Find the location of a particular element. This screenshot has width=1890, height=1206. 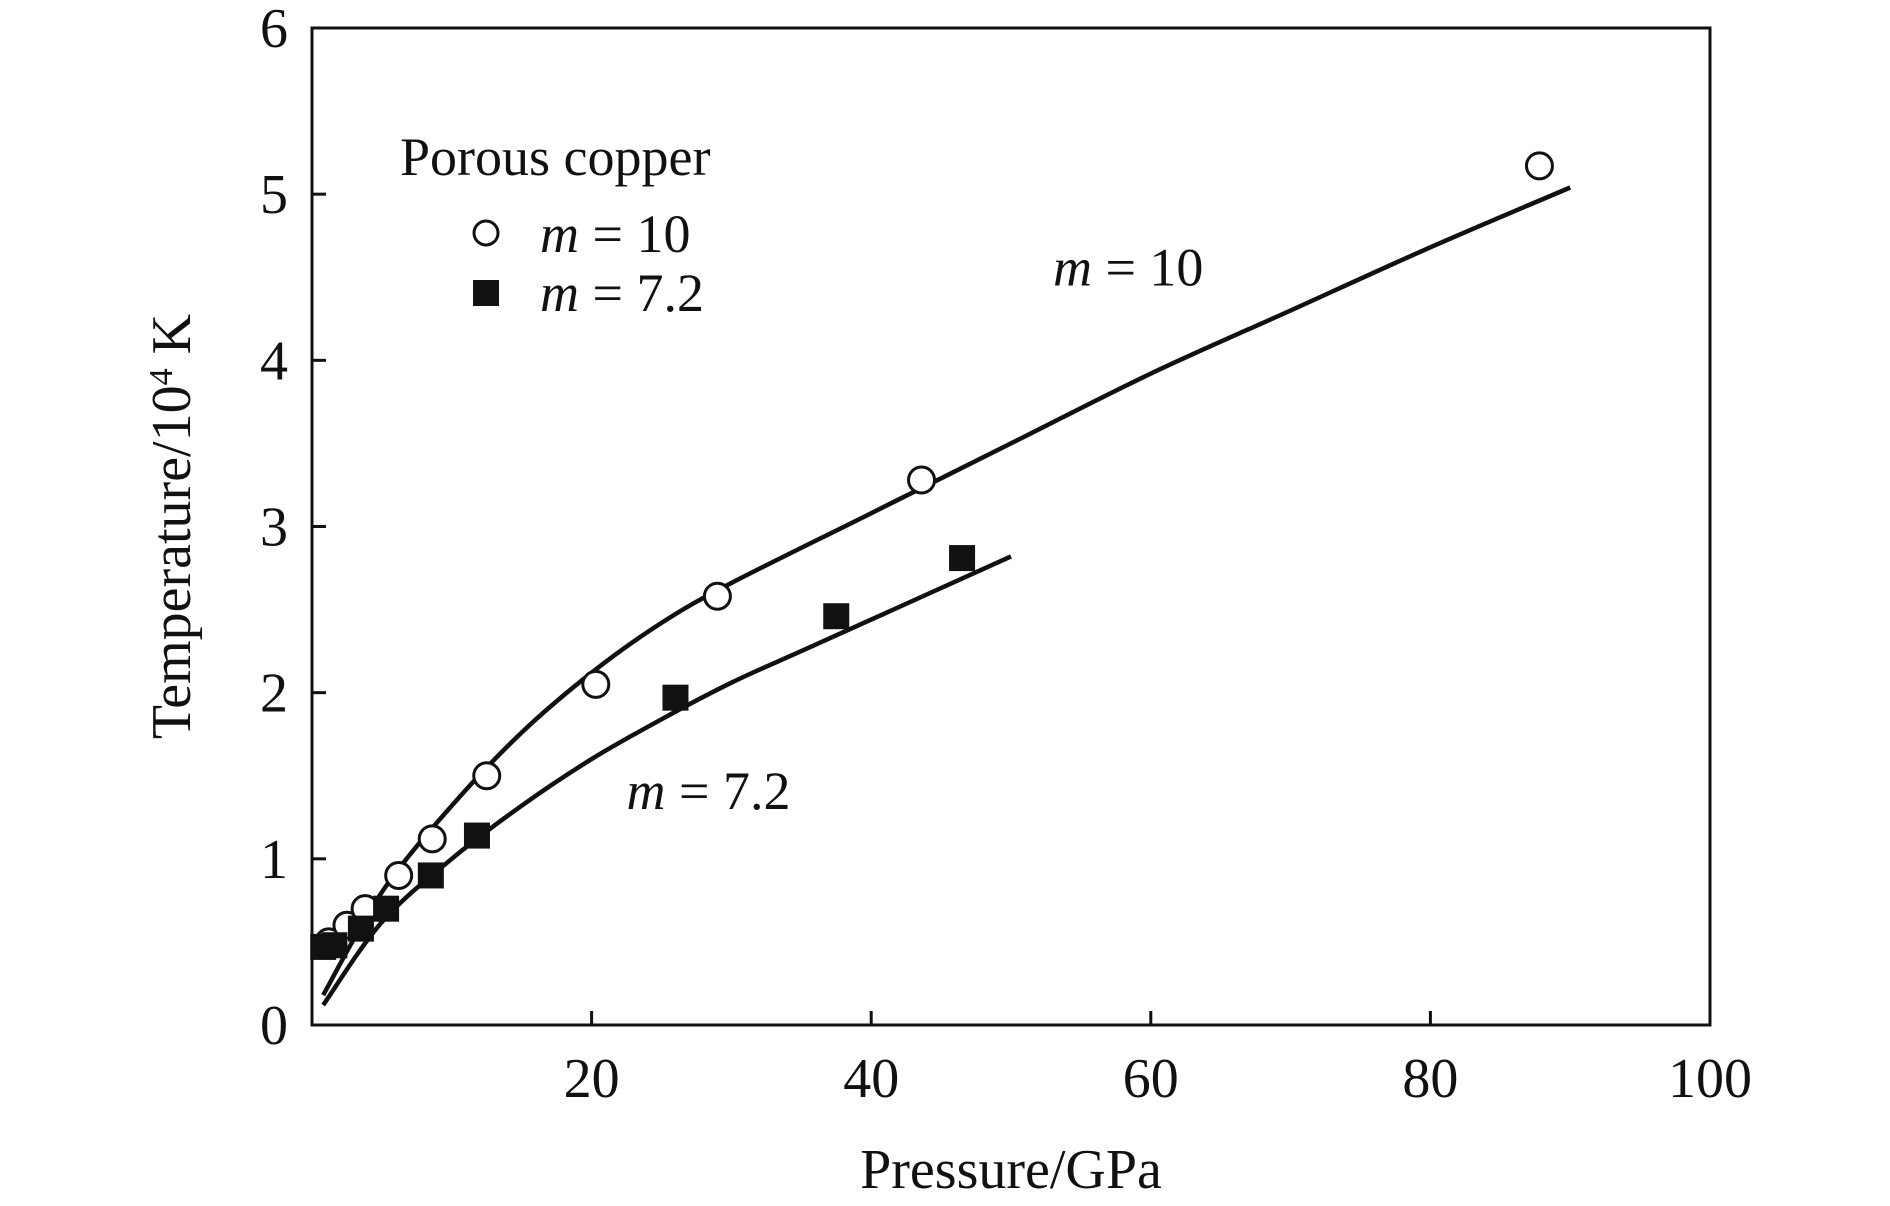

y-tick-label: 2 is located at coordinates (274, 694).